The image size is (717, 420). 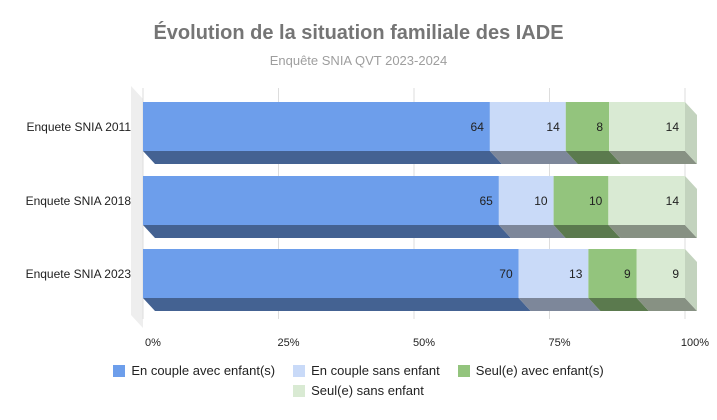 I want to click on legend-item-seul-avec-enfants: Seul(e) avec enfant(s), so click(x=530, y=370).